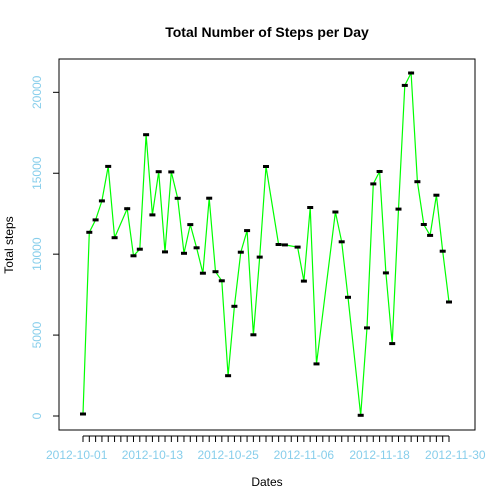 Image resolution: width=504 pixels, height=504 pixels. I want to click on x-tick-label: 2012-10-13, so click(153, 455).